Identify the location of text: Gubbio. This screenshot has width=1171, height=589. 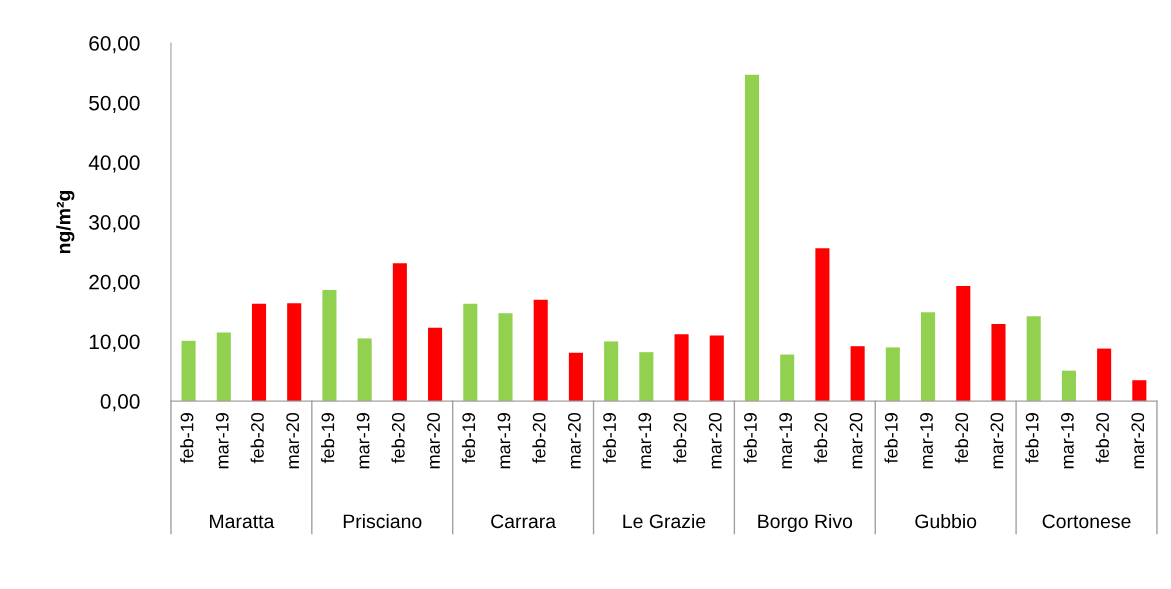
(946, 521).